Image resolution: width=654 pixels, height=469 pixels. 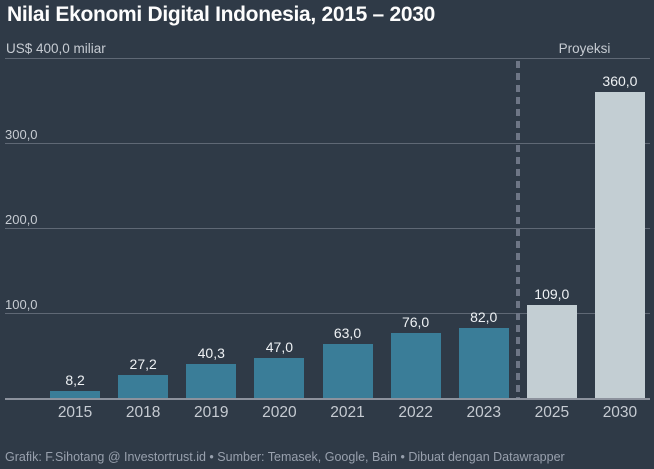 What do you see at coordinates (75, 394) in the screenshot?
I see `bar-2015` at bounding box center [75, 394].